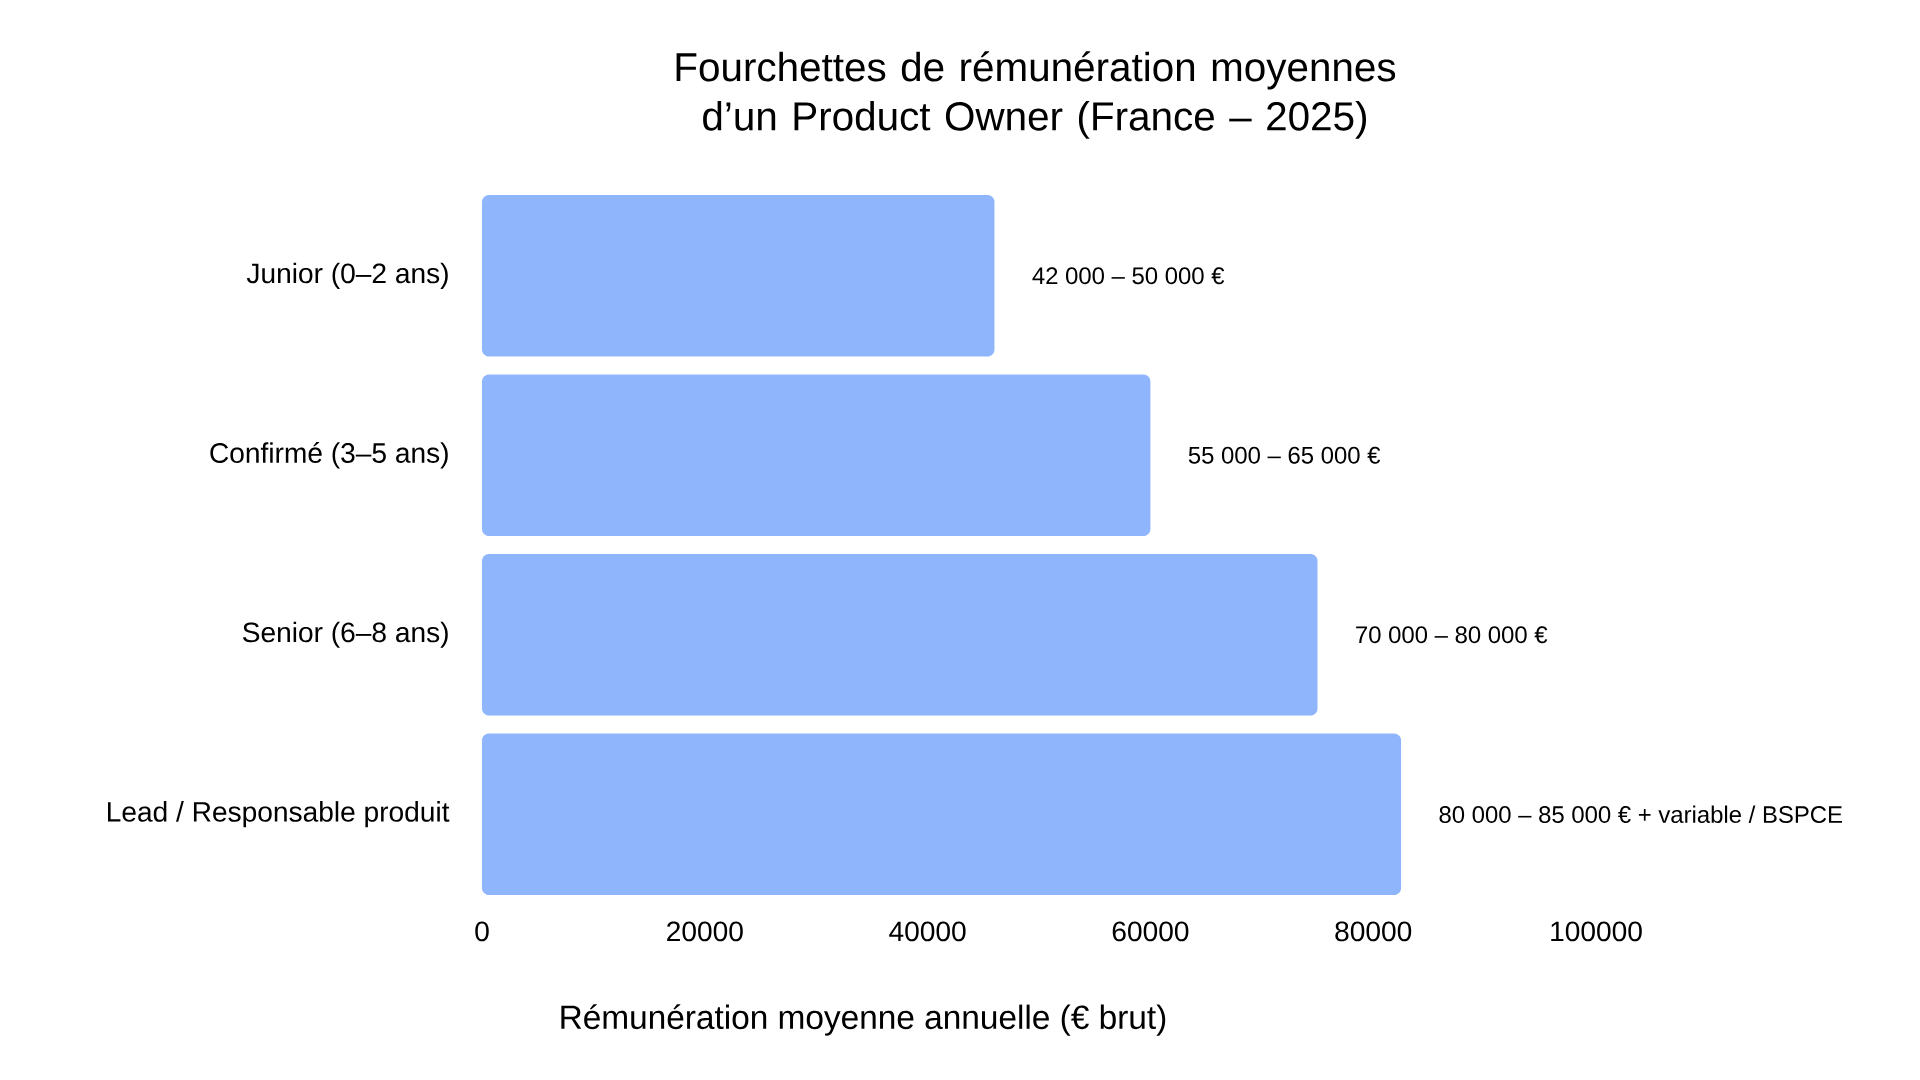 This screenshot has width=1920, height=1080. Describe the element at coordinates (347, 275) in the screenshot. I see `y-tick-label: Junior (0–2 ans)` at that location.